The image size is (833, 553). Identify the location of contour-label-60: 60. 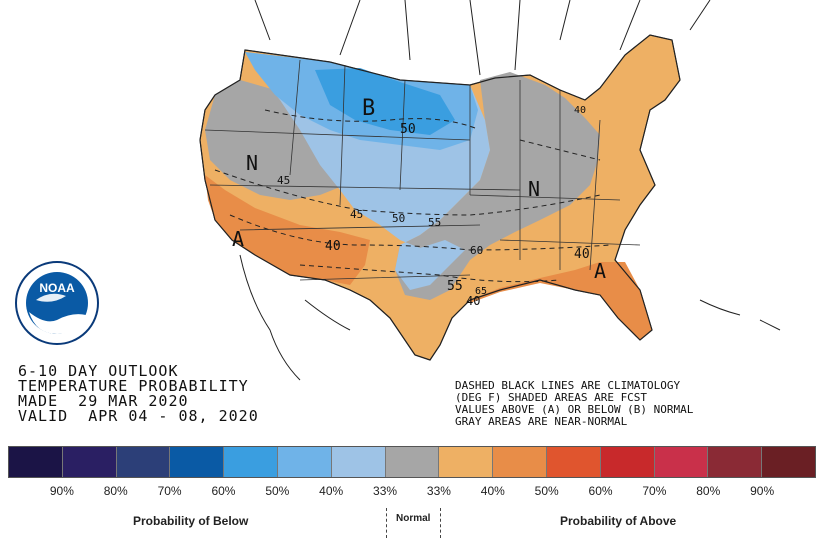
(476, 250).